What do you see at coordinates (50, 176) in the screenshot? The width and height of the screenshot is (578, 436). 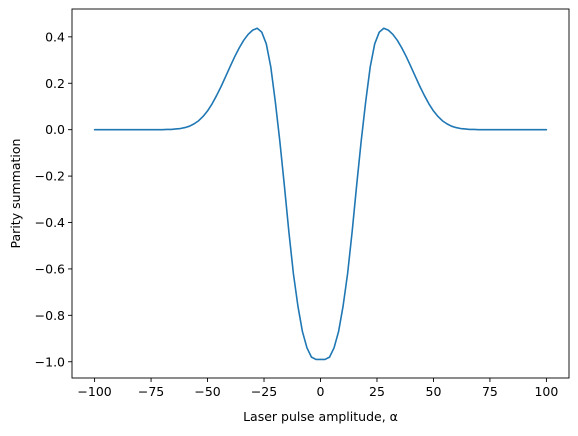 I see `y-tick-label: −0.2` at bounding box center [50, 176].